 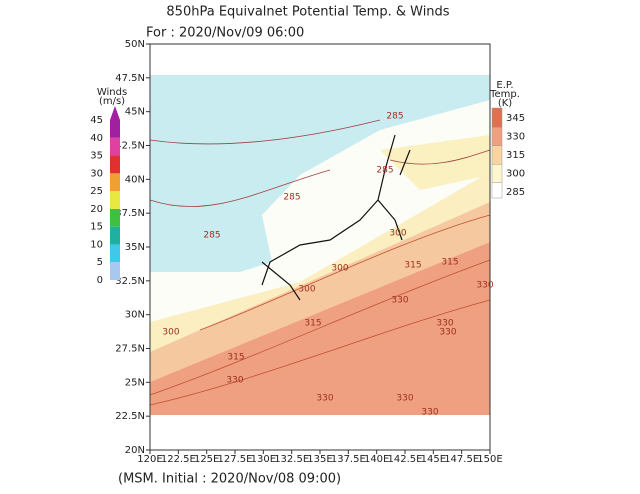 What do you see at coordinates (100, 280) in the screenshot?
I see `wind-tick-label: 0` at bounding box center [100, 280].